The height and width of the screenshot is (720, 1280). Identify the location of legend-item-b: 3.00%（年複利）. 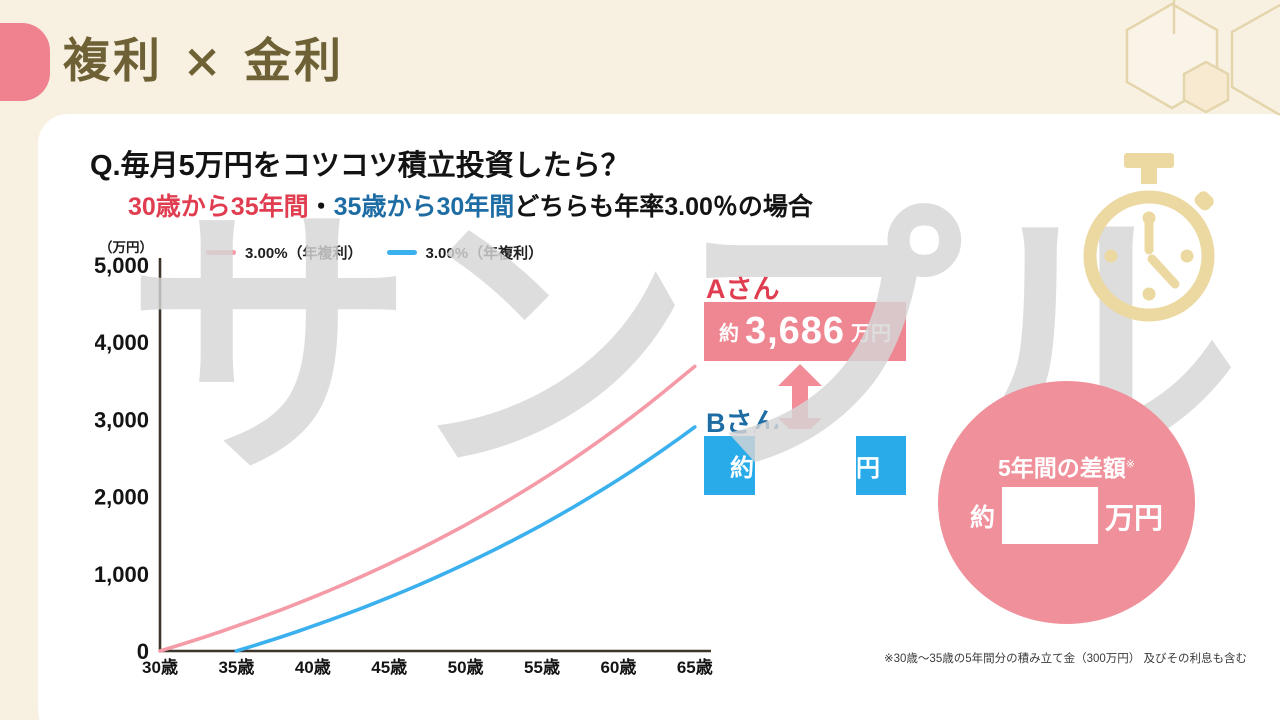
(465, 252).